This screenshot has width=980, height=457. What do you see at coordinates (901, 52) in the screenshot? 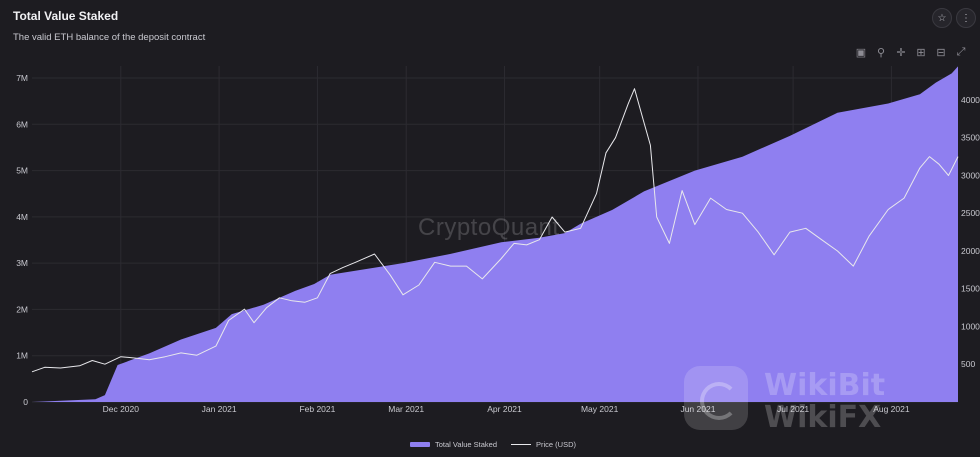
I see `pan-icon: ✛` at bounding box center [901, 52].